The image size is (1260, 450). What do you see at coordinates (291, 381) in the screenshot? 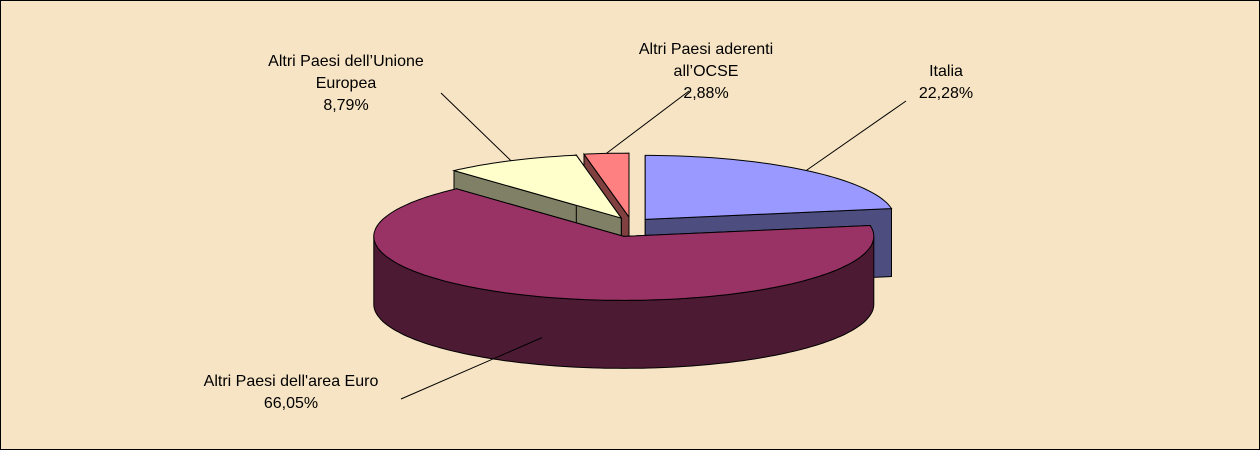
I see `category-label: Altri Paesi dell'area Euro` at bounding box center [291, 381].